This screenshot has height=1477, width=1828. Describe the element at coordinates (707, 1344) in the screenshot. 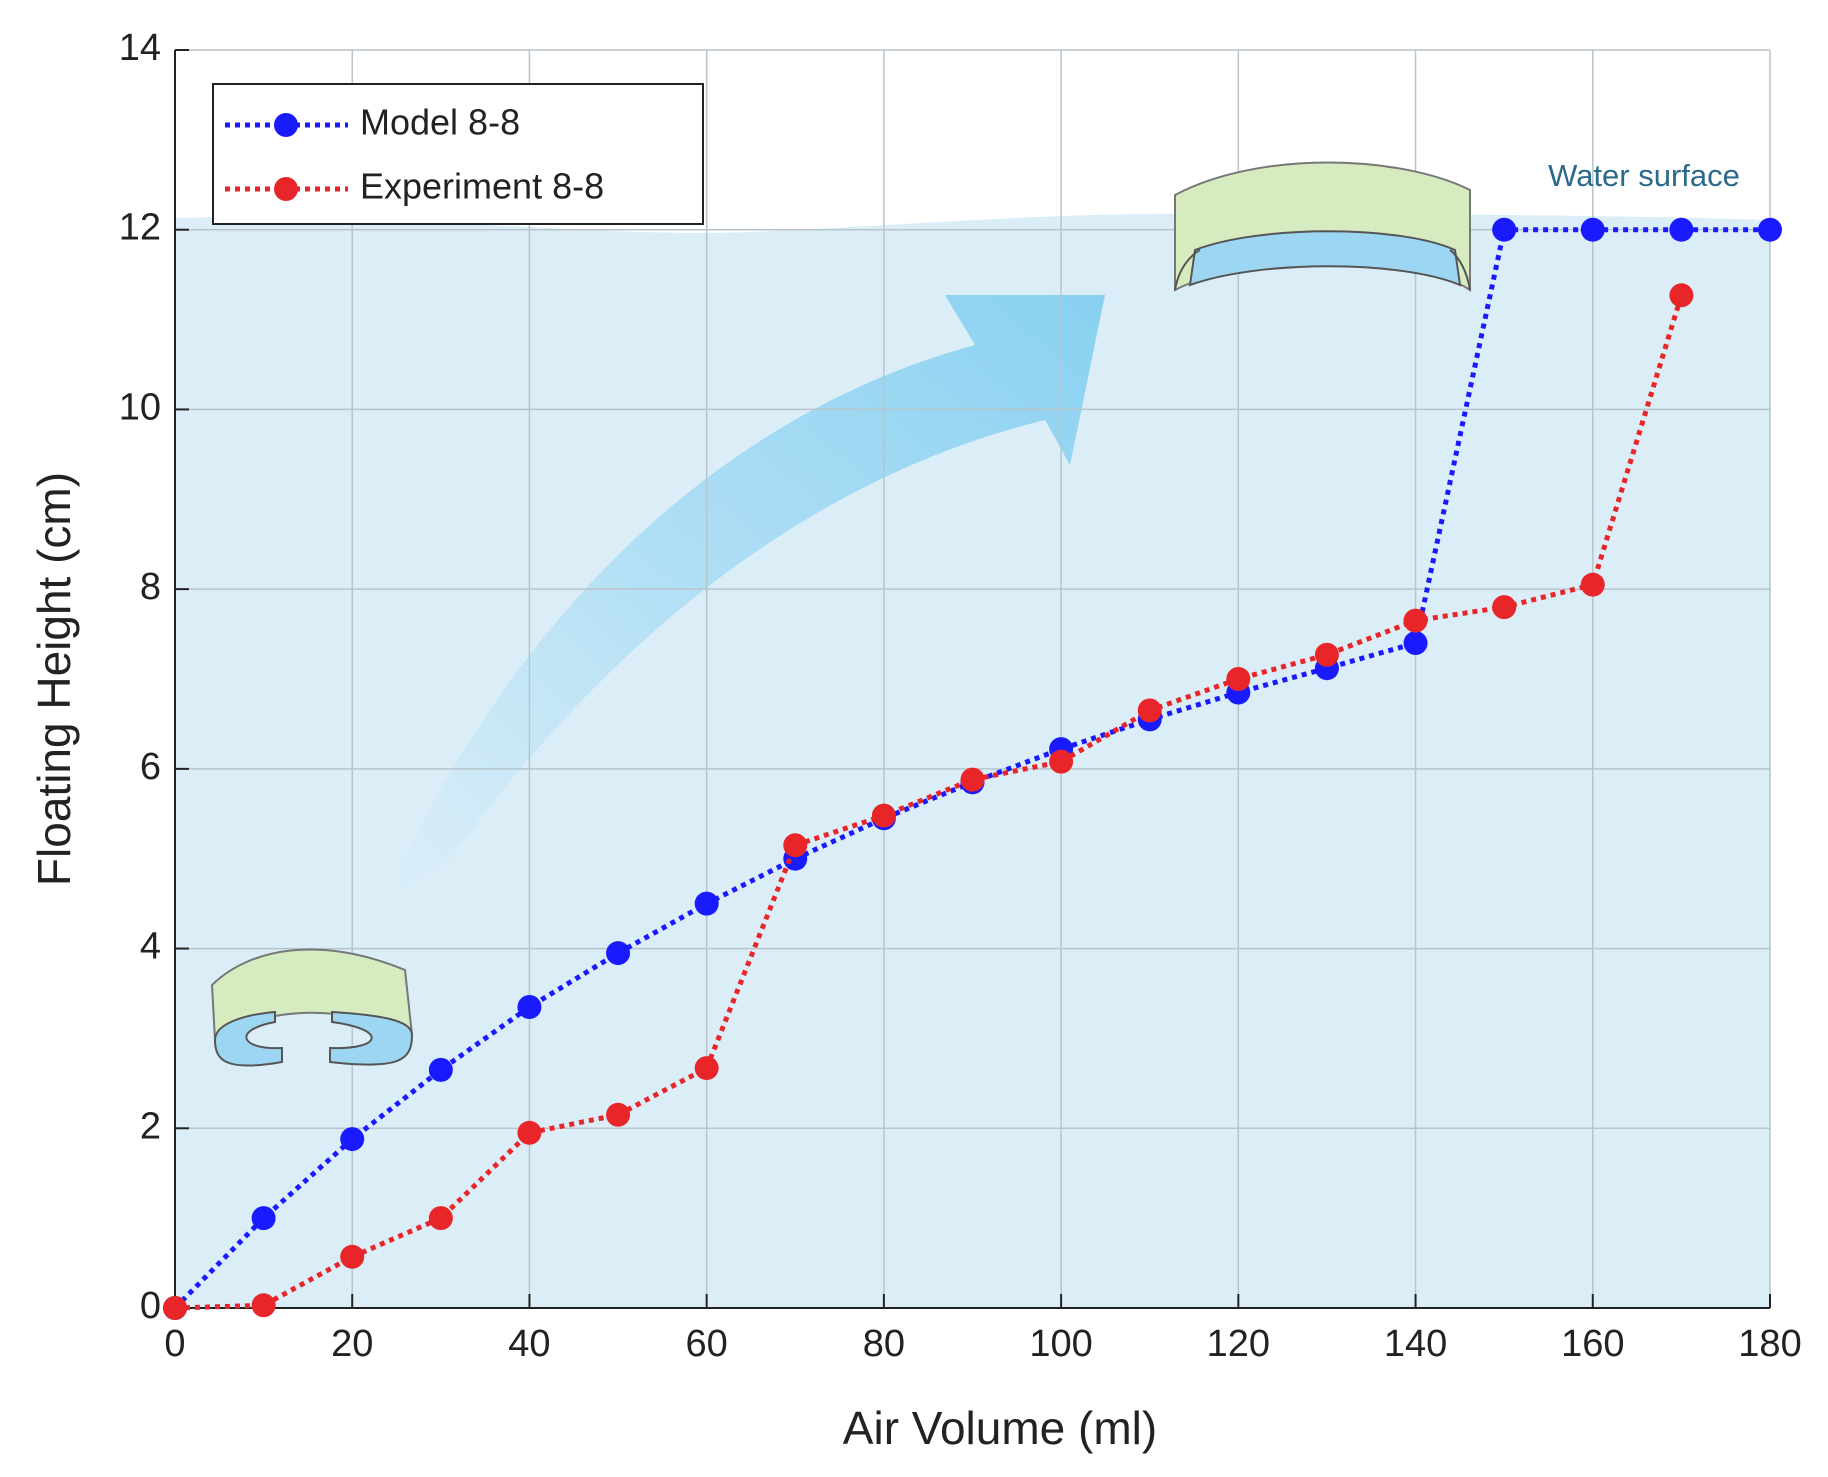

I see `x-tick-label: 60` at that location.